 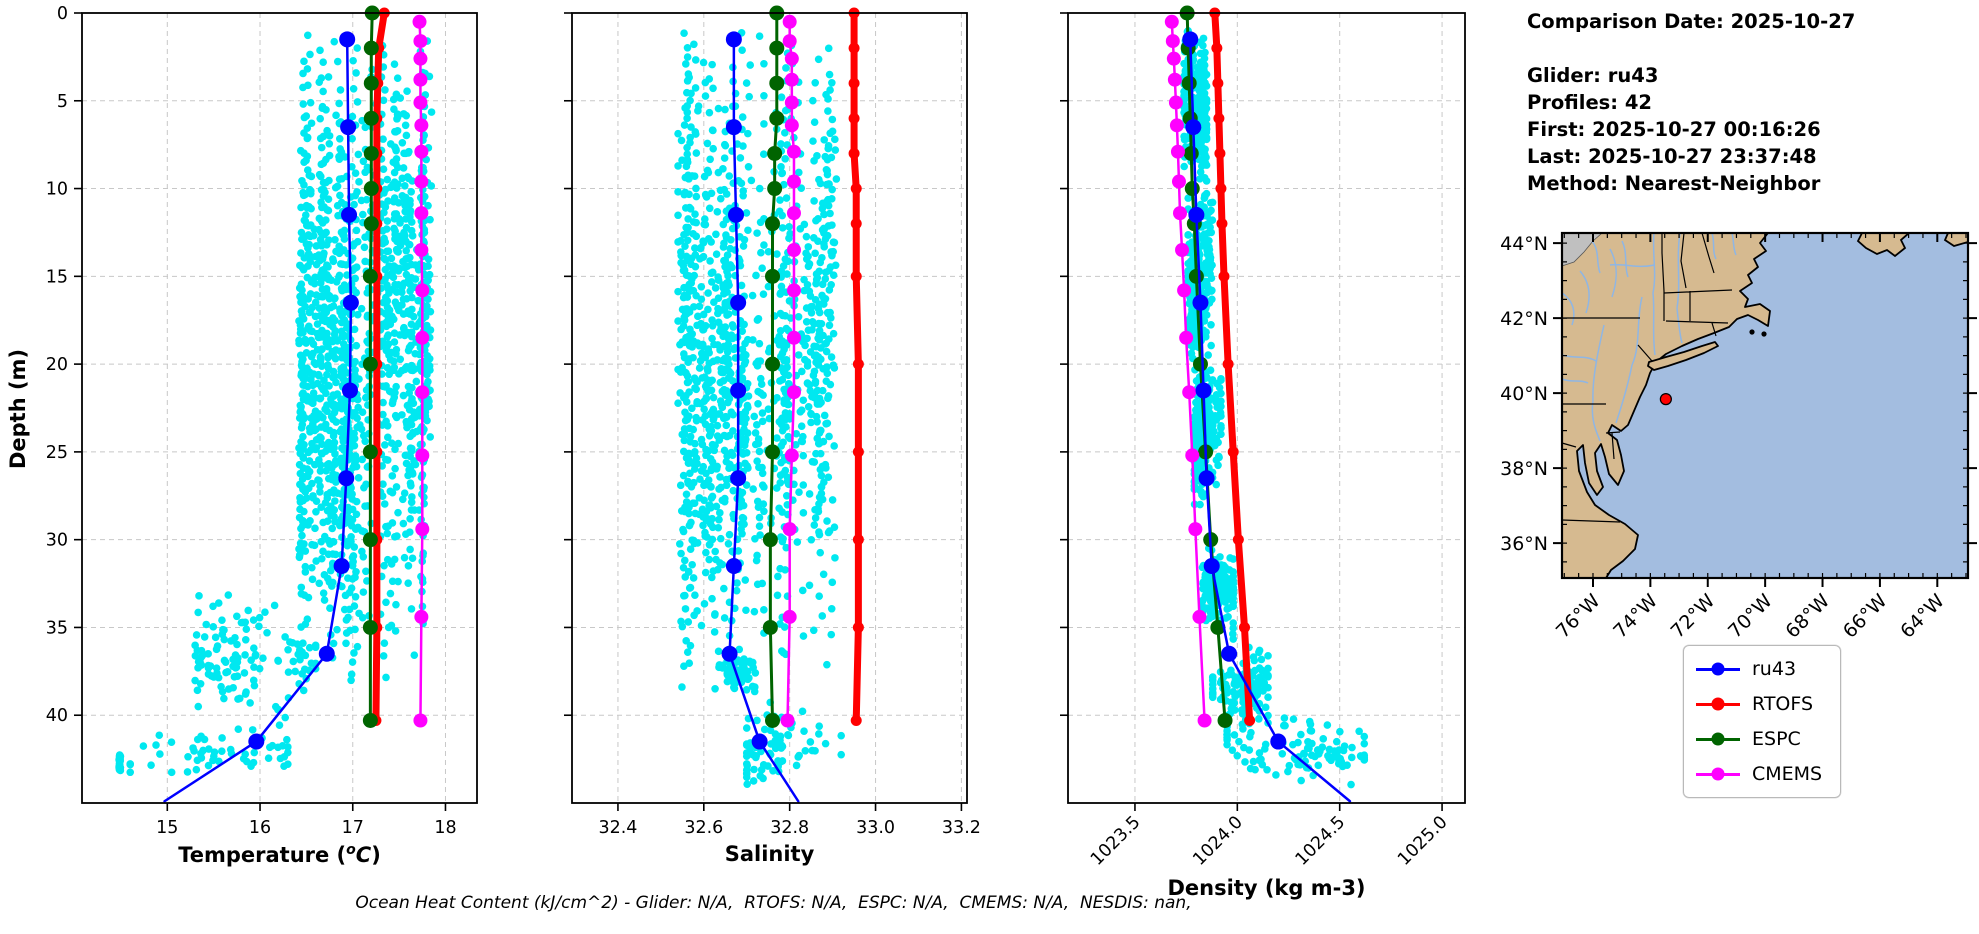 I want to click on svg-text: 0, so click(x=62, y=14).